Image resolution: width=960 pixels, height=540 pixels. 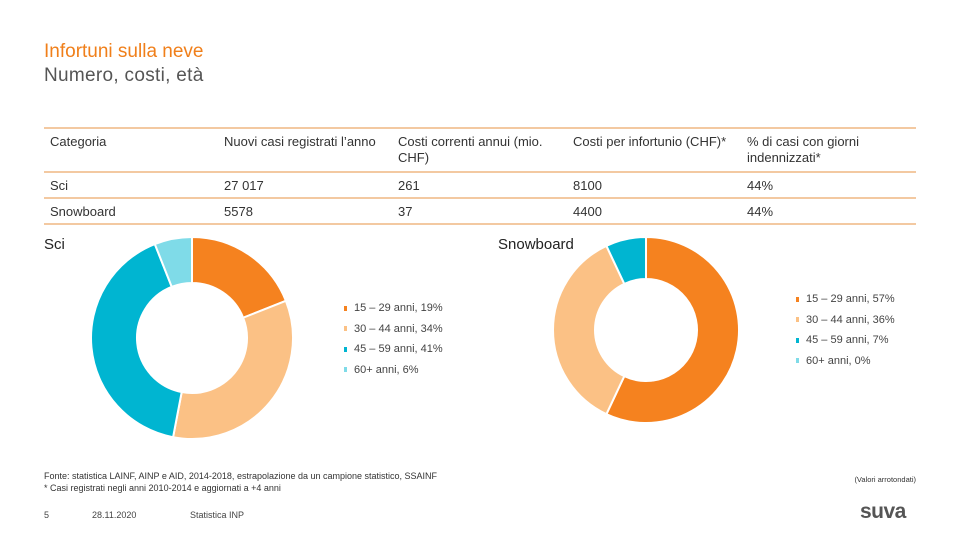 I want to click on page-title-block: Infortuni sulla neve Numero, costi, età, so click(x=124, y=64).